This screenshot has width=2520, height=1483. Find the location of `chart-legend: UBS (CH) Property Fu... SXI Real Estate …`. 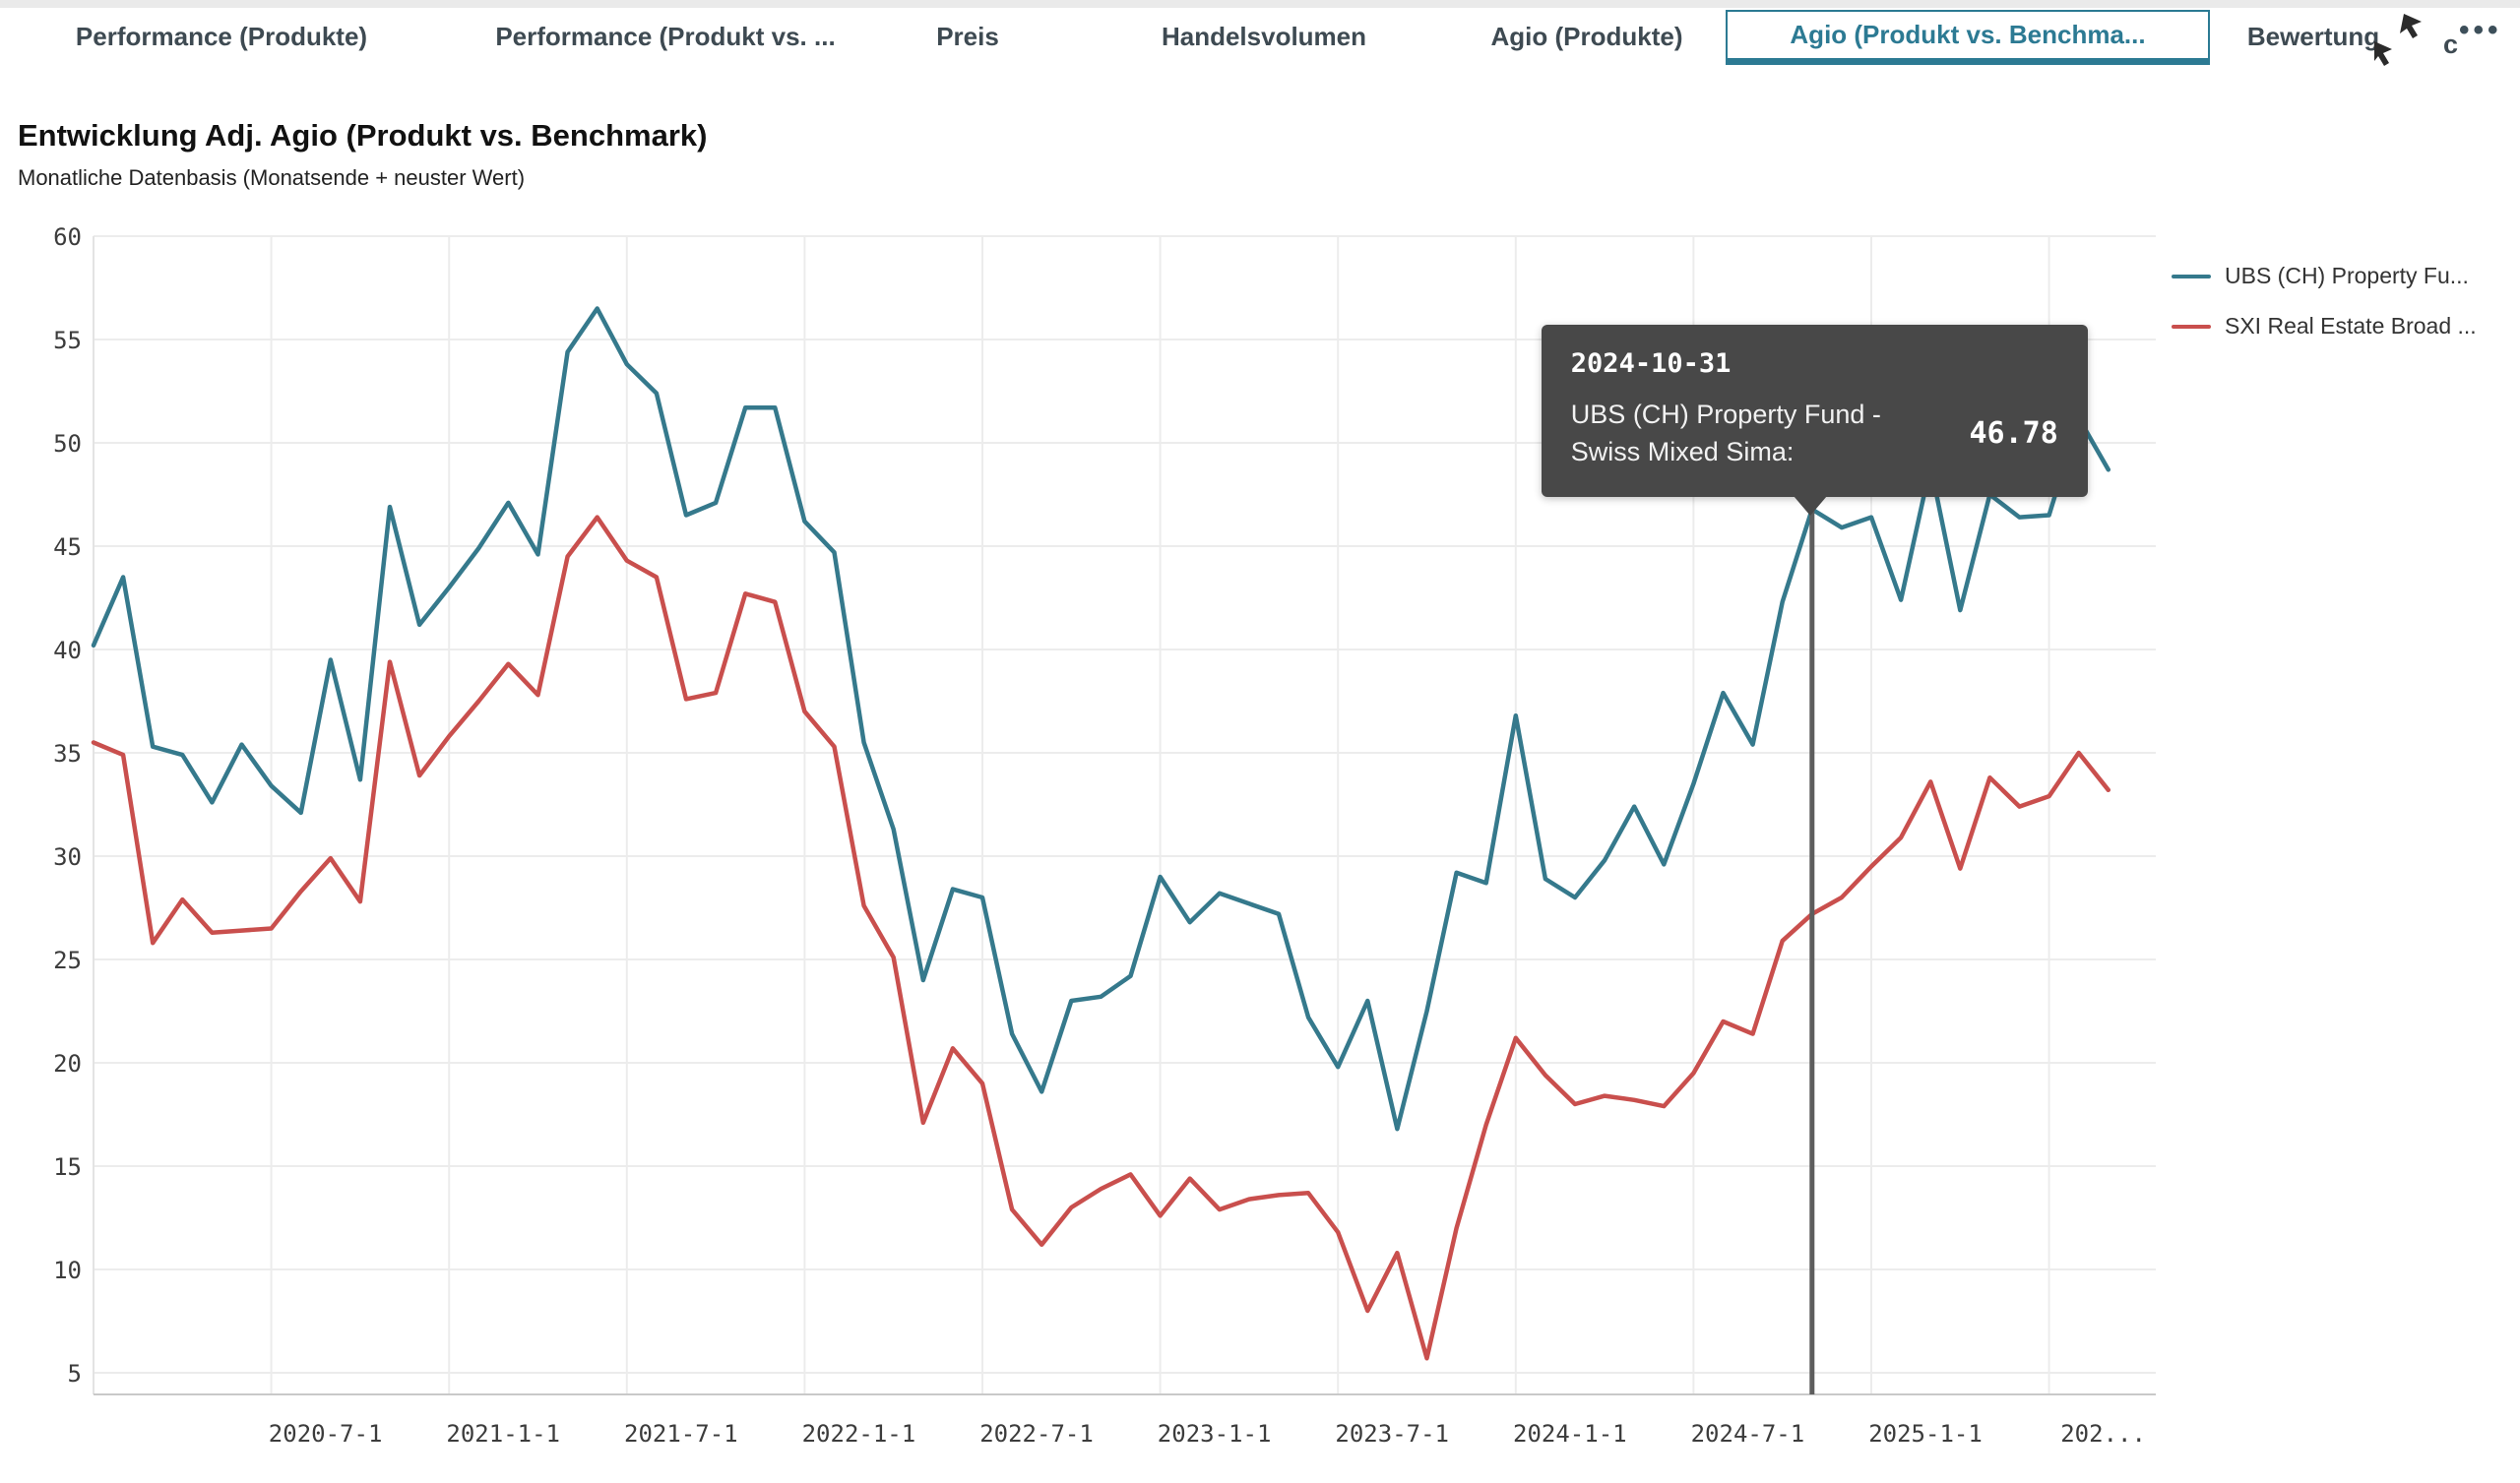

chart-legend: UBS (CH) Property Fu... SXI Real Estate … is located at coordinates (2324, 313).